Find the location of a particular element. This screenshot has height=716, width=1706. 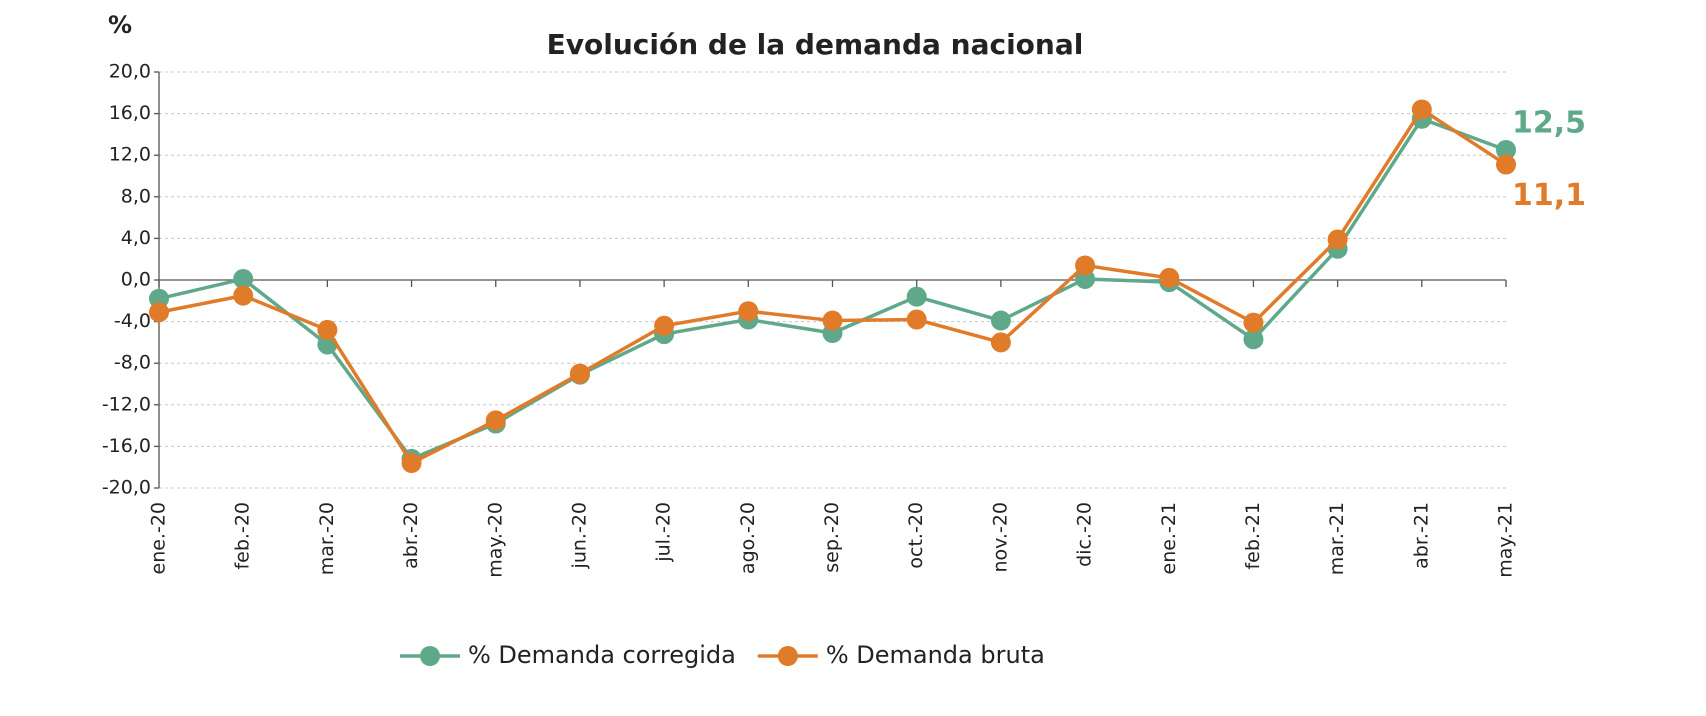

y-tick-label: -4,0 is located at coordinates (132, 321).